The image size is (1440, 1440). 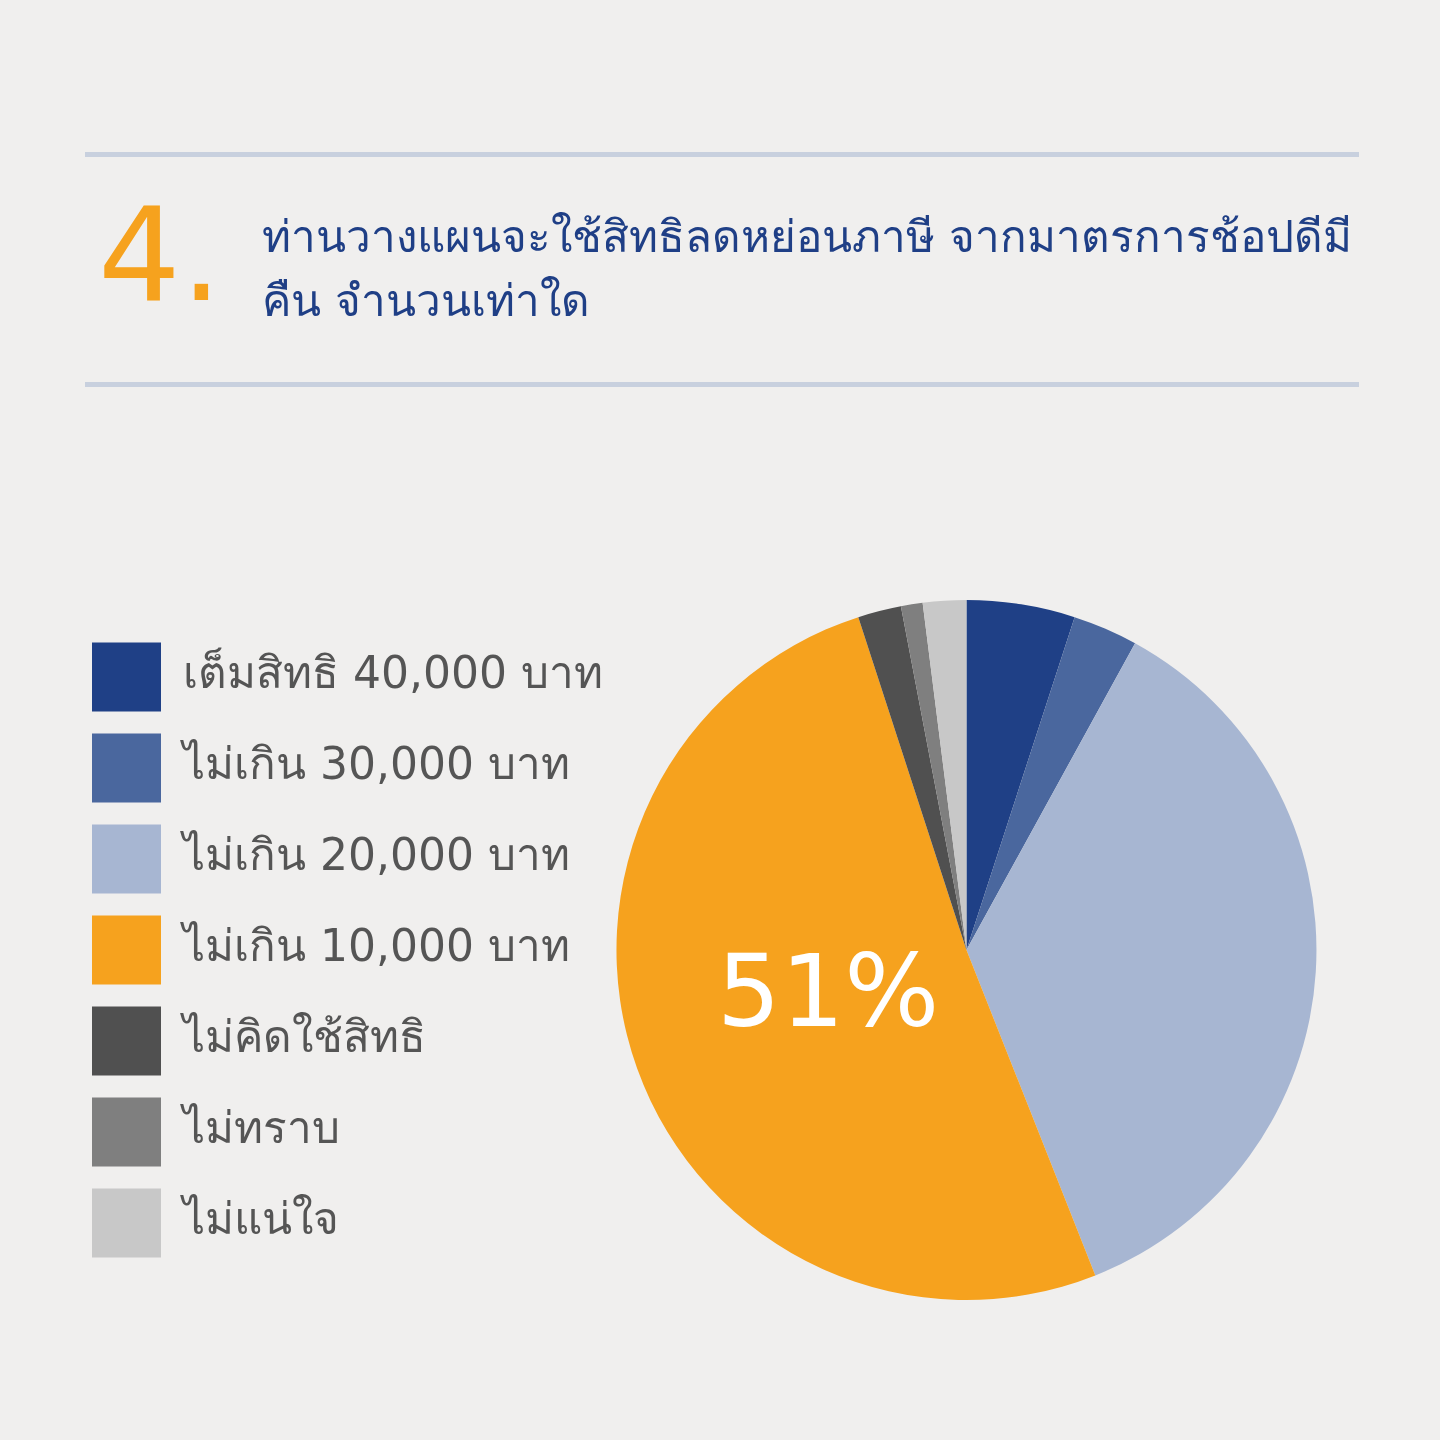 What do you see at coordinates (393, 673) in the screenshot?
I see `legend-label: เต็มสิทธิ 40,000 บาท` at bounding box center [393, 673].